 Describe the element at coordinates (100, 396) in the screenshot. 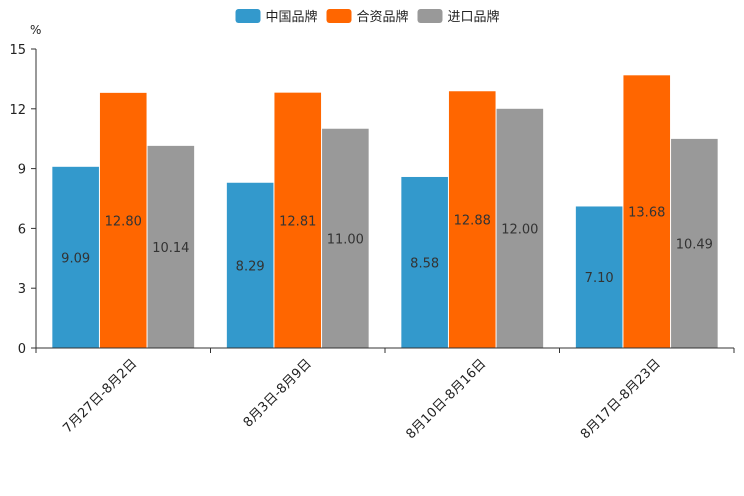

I see `x-tick-label: 7月27日-8月2日` at that location.